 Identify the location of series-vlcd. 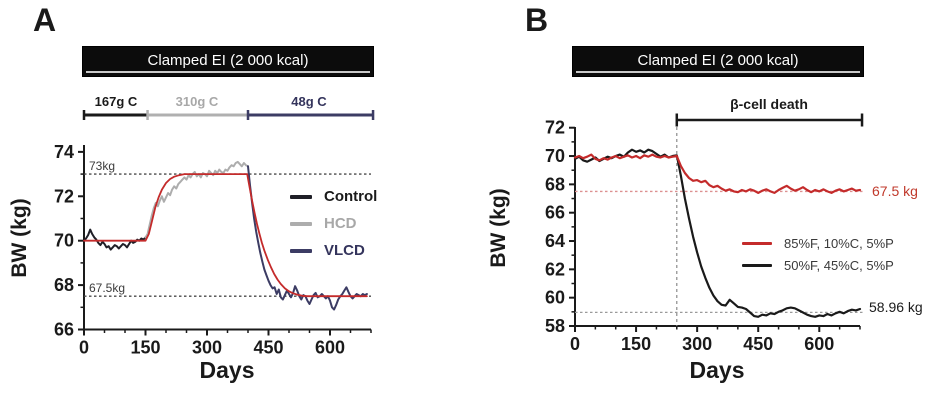
(307, 238).